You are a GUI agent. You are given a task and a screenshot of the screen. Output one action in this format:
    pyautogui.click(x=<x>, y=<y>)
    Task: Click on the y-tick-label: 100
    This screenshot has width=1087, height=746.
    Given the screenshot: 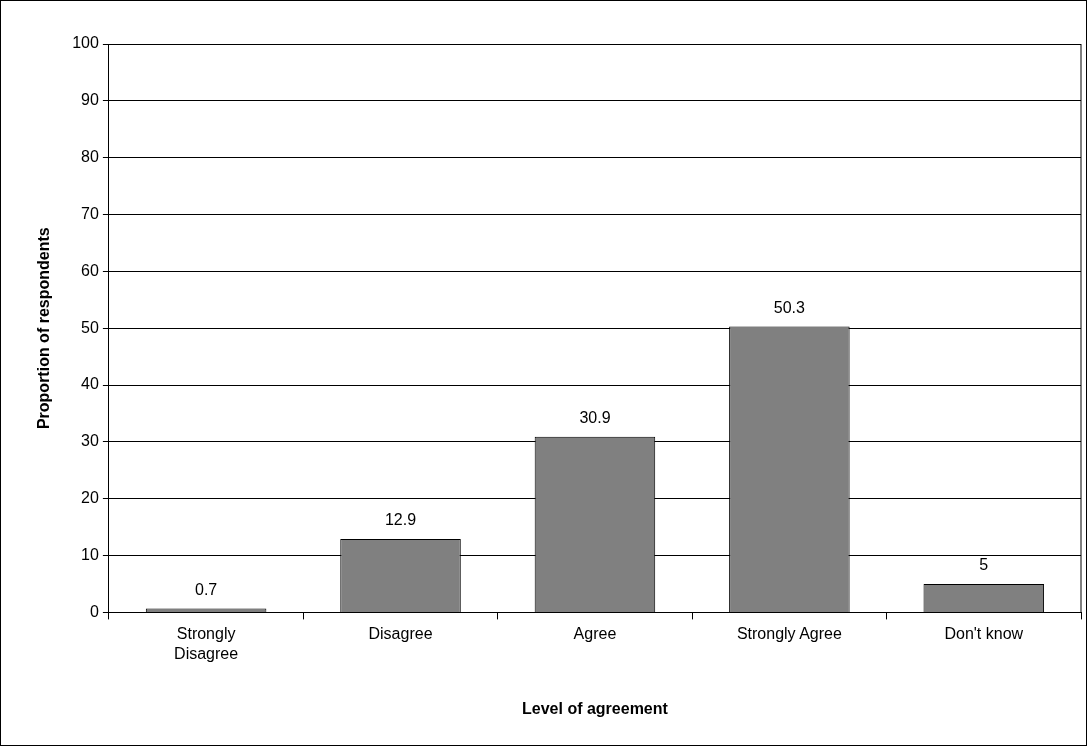 What is the action you would take?
    pyautogui.click(x=85, y=43)
    